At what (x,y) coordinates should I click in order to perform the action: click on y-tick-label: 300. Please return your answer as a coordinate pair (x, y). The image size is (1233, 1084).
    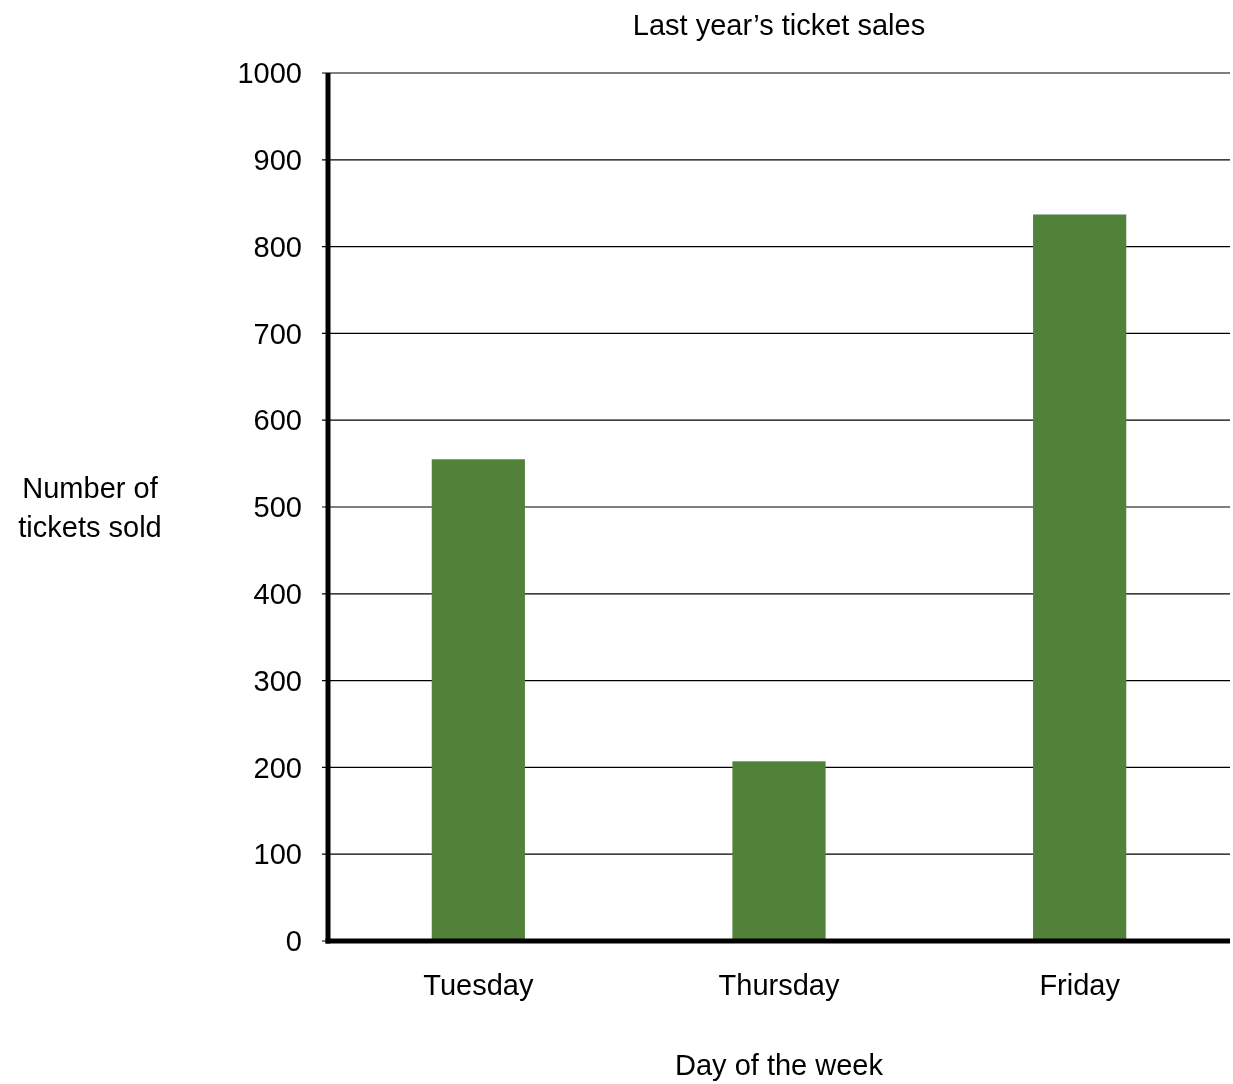
    Looking at the image, I should click on (277, 680).